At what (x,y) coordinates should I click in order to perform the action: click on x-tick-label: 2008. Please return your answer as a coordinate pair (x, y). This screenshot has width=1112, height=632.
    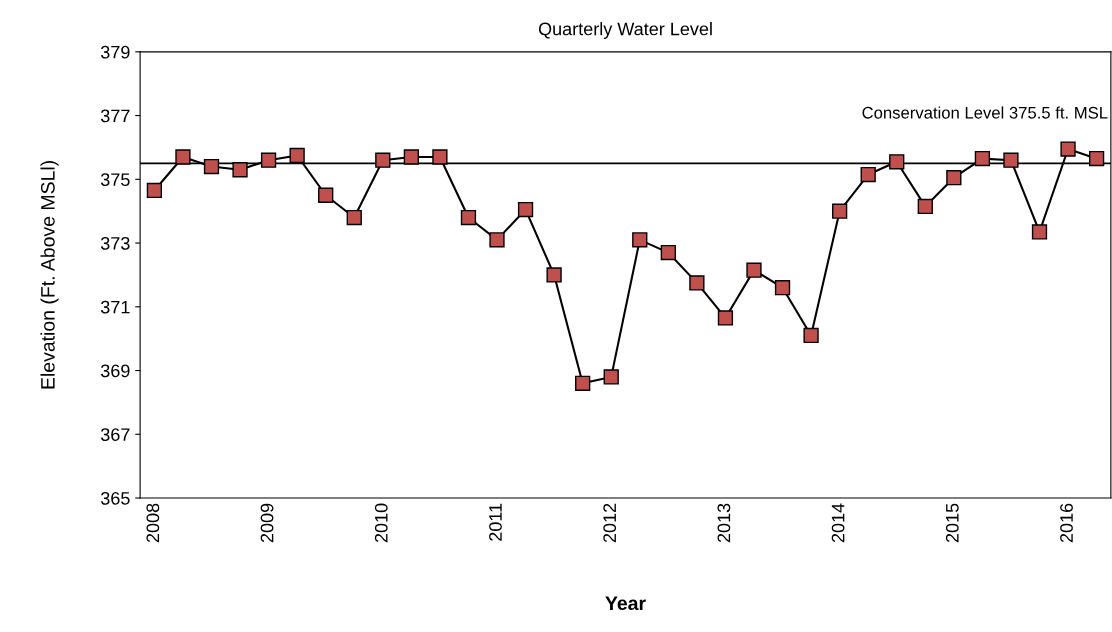
    Looking at the image, I should click on (153, 523).